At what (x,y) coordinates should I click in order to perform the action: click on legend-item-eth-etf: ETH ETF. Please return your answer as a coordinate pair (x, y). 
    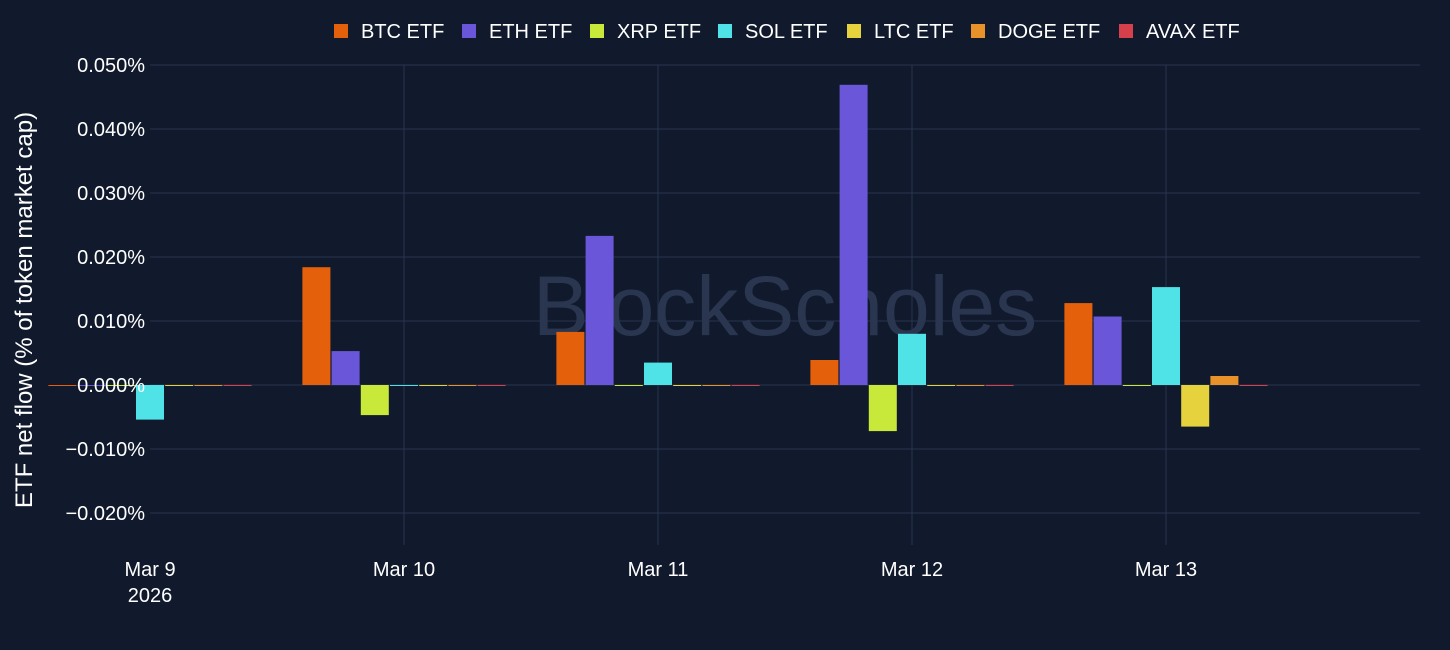
    Looking at the image, I should click on (517, 32).